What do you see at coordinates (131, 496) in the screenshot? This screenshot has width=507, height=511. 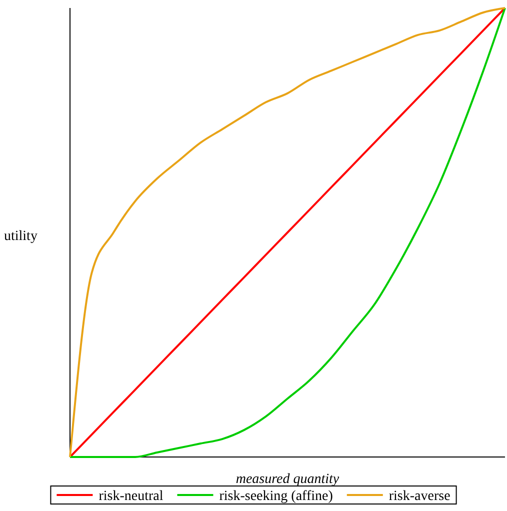 I see `legend-label: risk-neutral` at bounding box center [131, 496].